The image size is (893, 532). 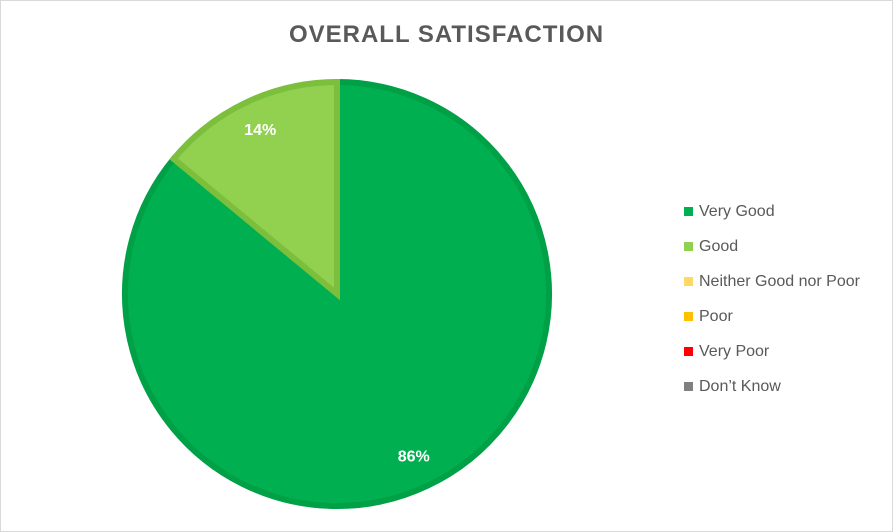 What do you see at coordinates (254, 189) in the screenshot?
I see `pie-slice-good` at bounding box center [254, 189].